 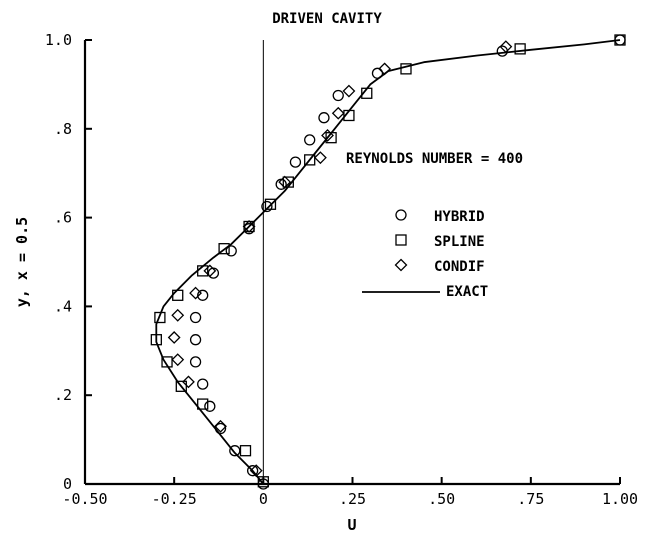 I want to click on legend-marker-spline, so click(x=401, y=240).